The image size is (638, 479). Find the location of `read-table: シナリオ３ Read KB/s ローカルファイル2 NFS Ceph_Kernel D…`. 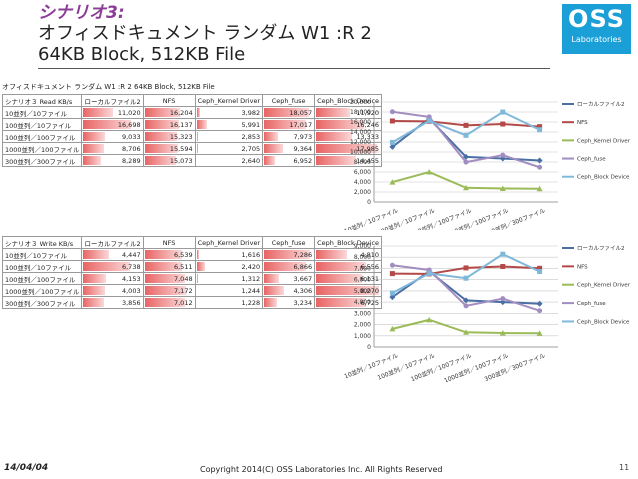

read-table: シナリオ３ Read KB/s ローカルファイル2 NFS Ceph_Kernel D… is located at coordinates (192, 130).